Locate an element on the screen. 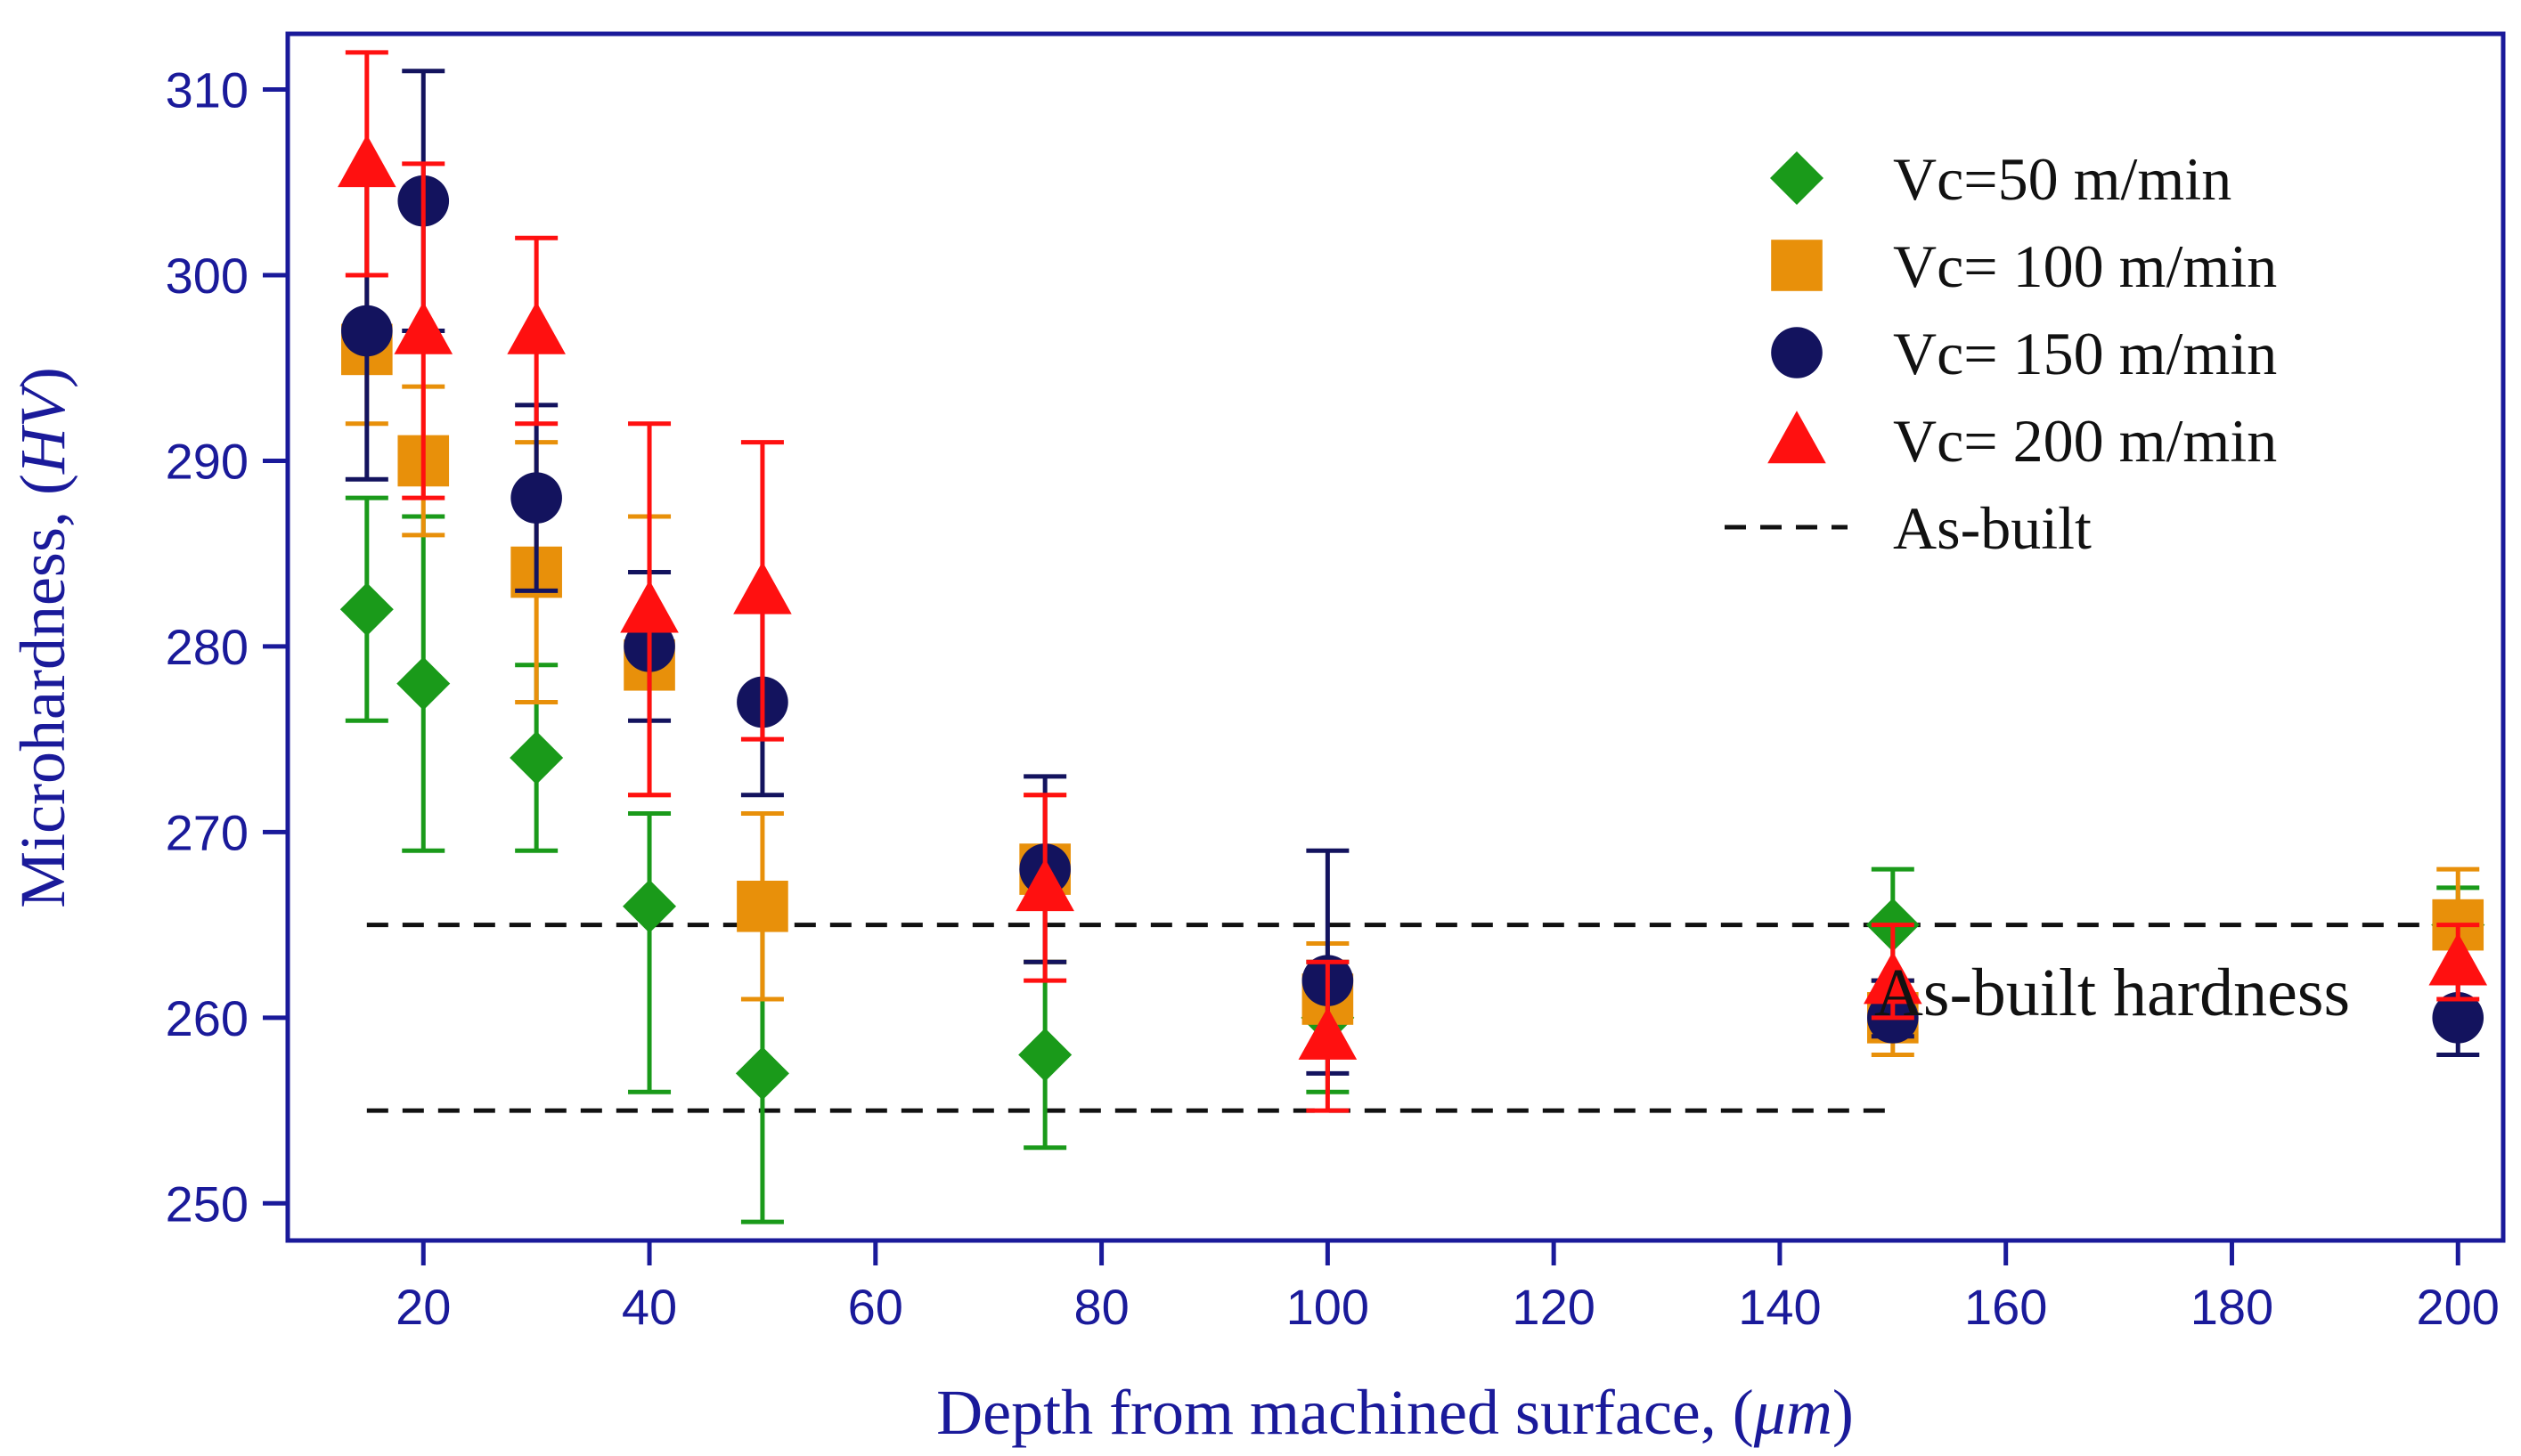  legend-label-3: Vc= 150 m/min is located at coordinates (2085, 353).